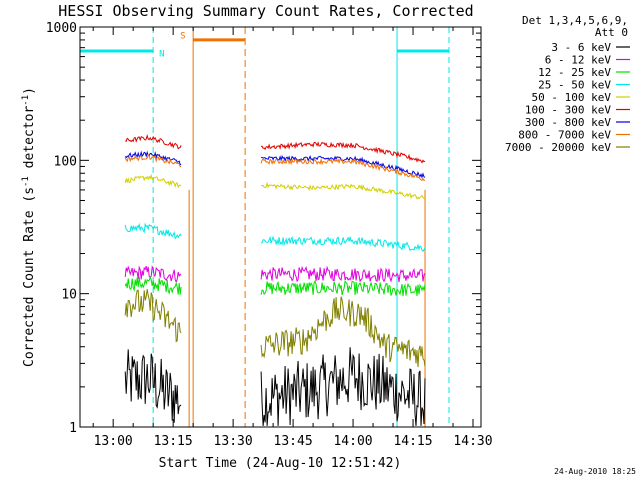  Describe the element at coordinates (73, 428) in the screenshot. I see `y-tick-label-0: 1` at that location.